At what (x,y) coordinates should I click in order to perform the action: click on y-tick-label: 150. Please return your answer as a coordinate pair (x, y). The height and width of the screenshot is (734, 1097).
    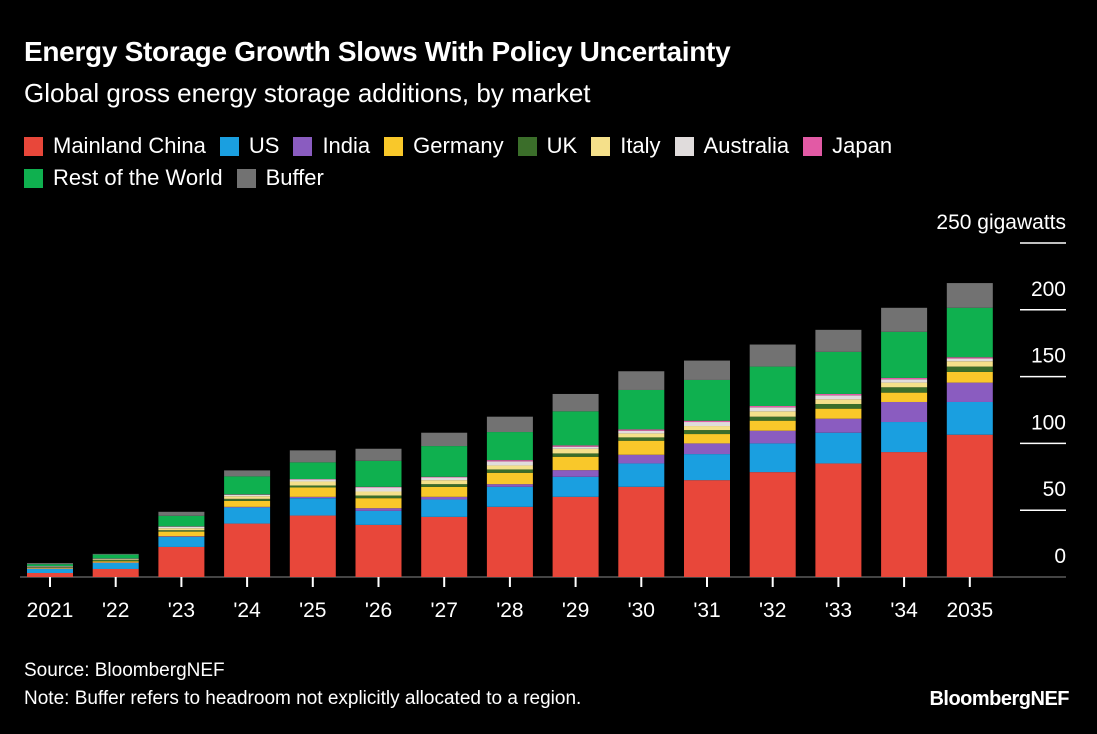
    Looking at the image, I should click on (1048, 356).